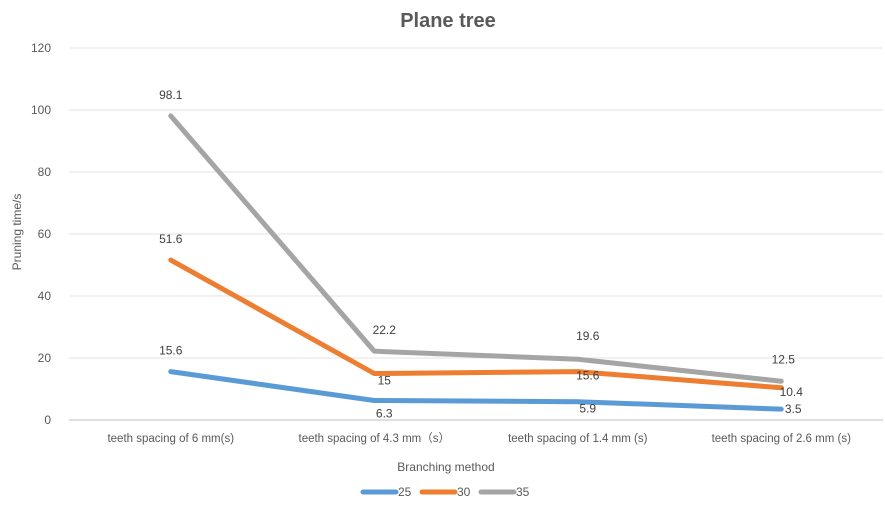 The image size is (885, 513). I want to click on y-axis-ticks: 0 20 40 60 80 100 120, so click(41, 234).